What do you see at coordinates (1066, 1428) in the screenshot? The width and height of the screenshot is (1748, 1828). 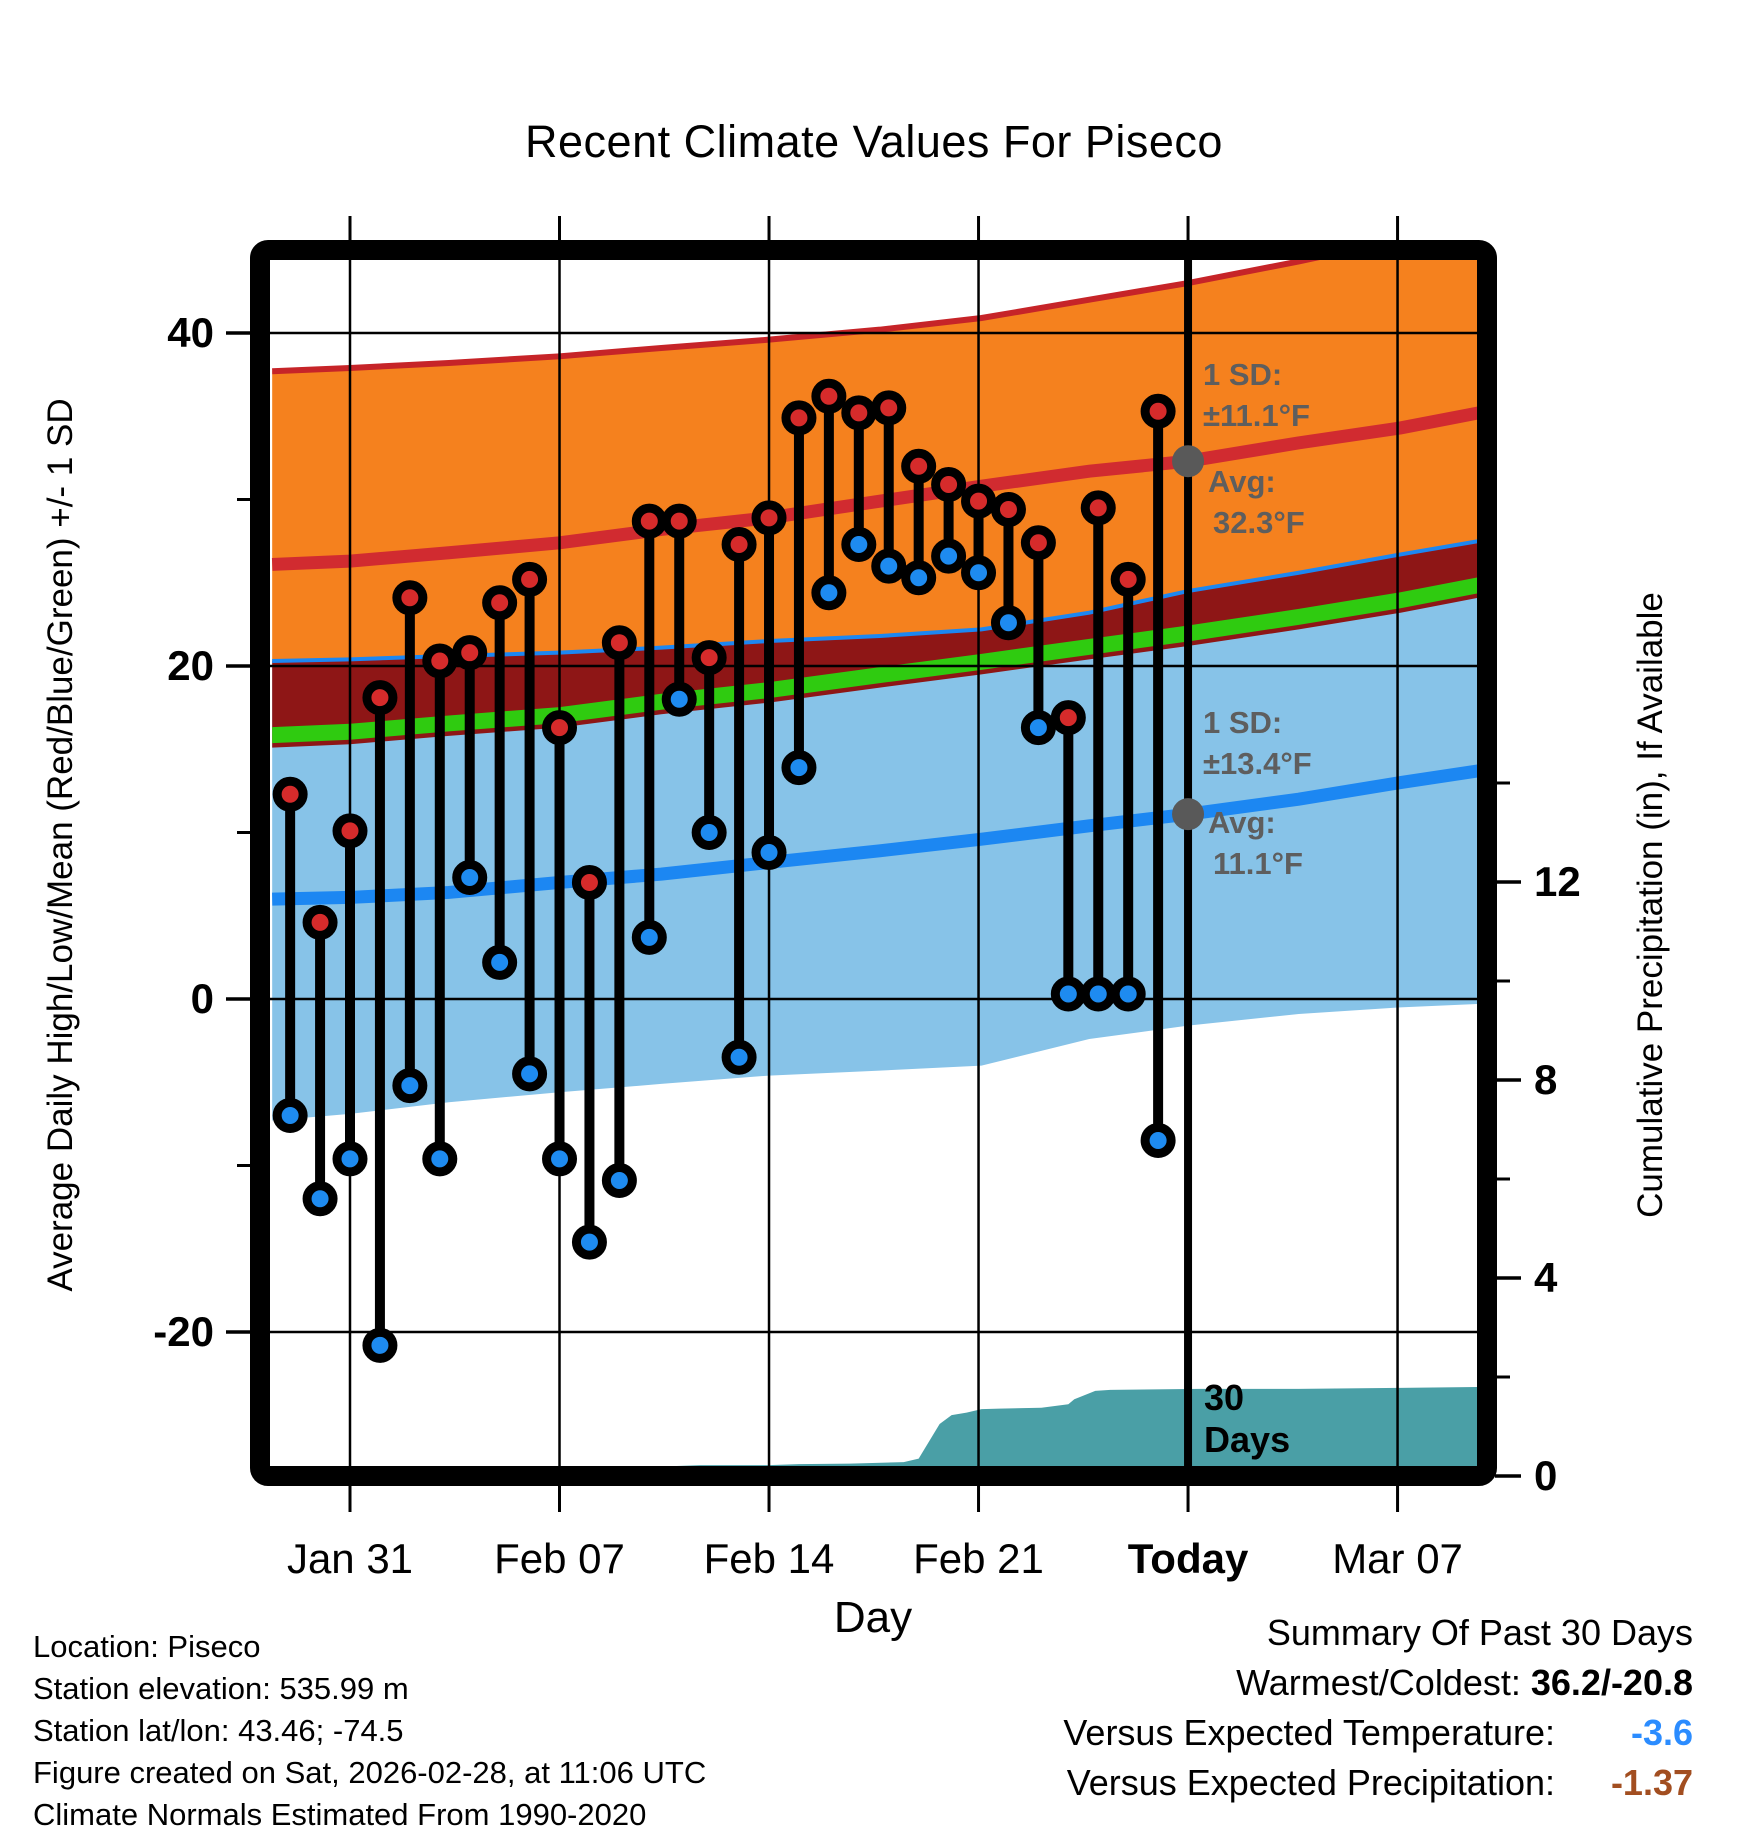 I see `precip-area` at bounding box center [1066, 1428].